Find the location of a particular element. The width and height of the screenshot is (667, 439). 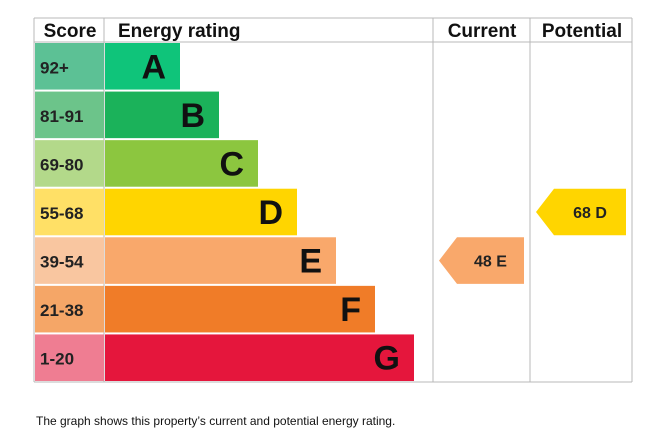

indicator-label: 48 E is located at coordinates (490, 262).